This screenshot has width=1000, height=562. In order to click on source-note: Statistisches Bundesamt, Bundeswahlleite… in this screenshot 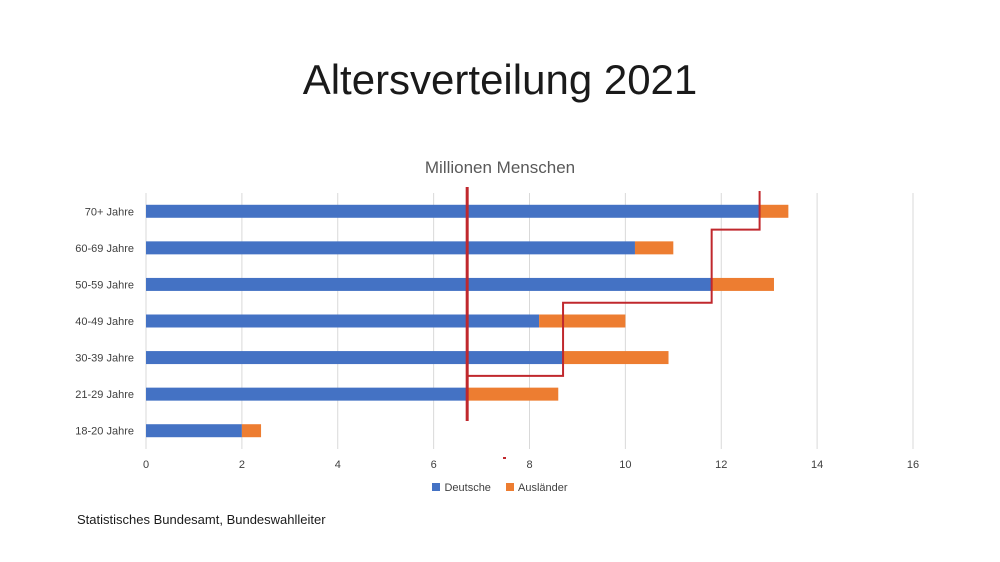, I will do `click(201, 519)`.